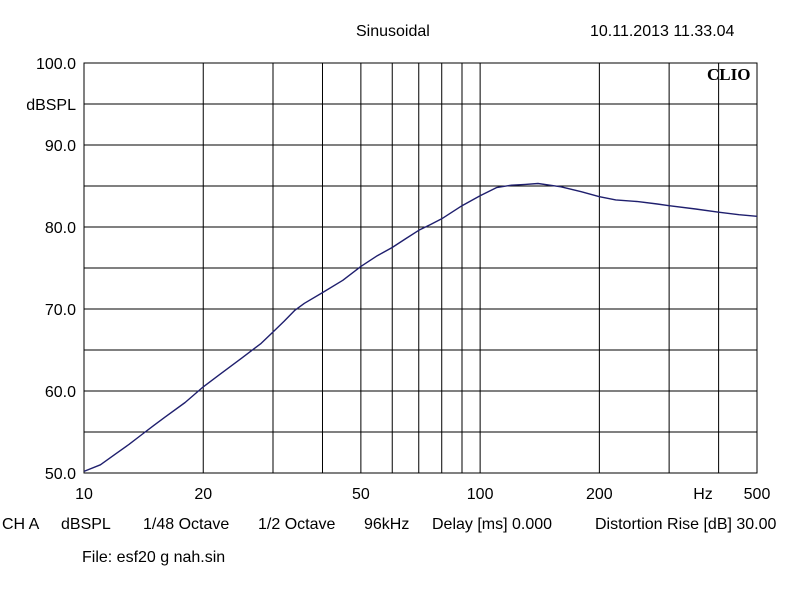  I want to click on x-tick-label: 20, so click(203, 494).